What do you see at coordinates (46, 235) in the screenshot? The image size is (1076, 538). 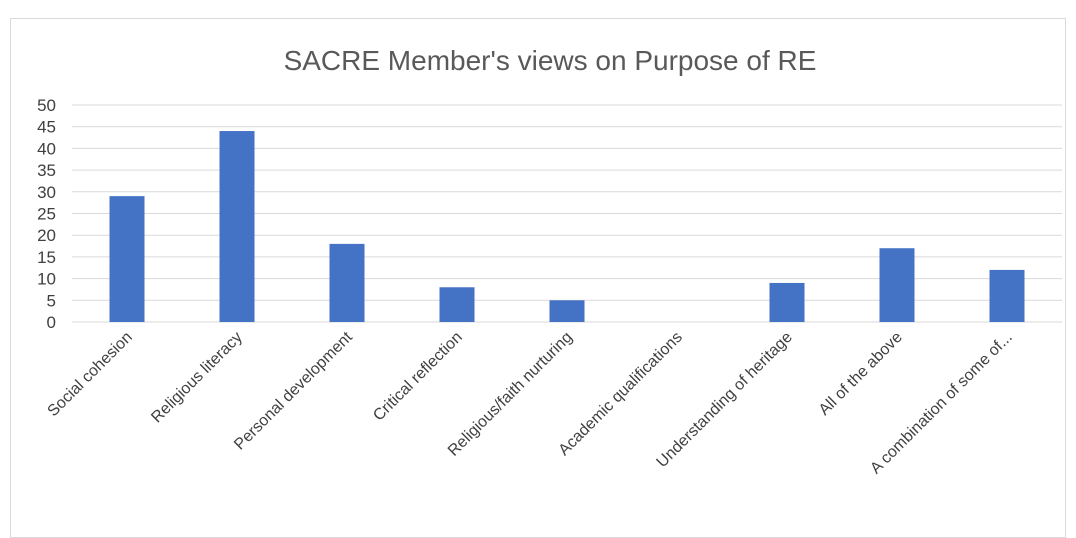 I see `y-tick-label: 20` at bounding box center [46, 235].